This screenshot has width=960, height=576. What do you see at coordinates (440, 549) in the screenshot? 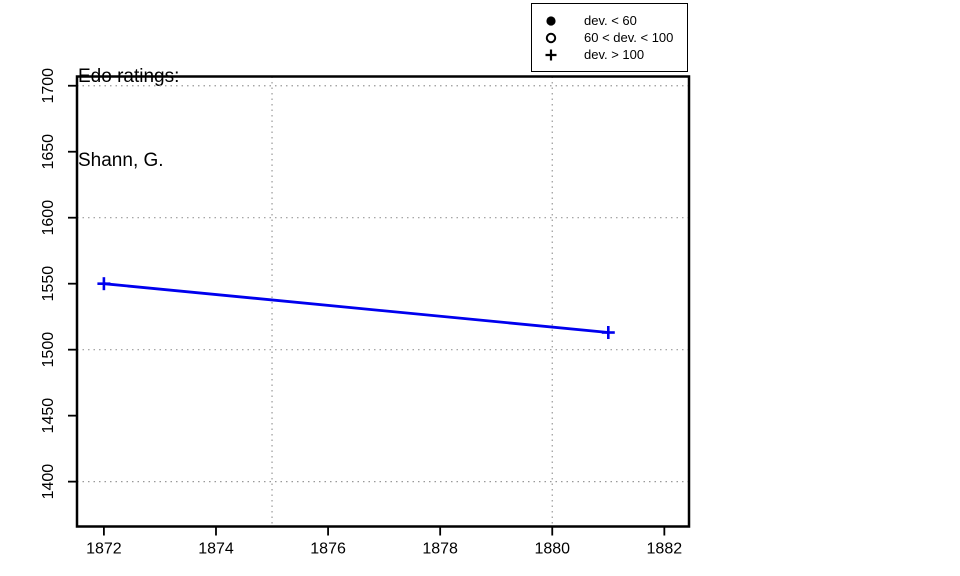
I see `x-axis-tick-label: 1878` at bounding box center [440, 549].